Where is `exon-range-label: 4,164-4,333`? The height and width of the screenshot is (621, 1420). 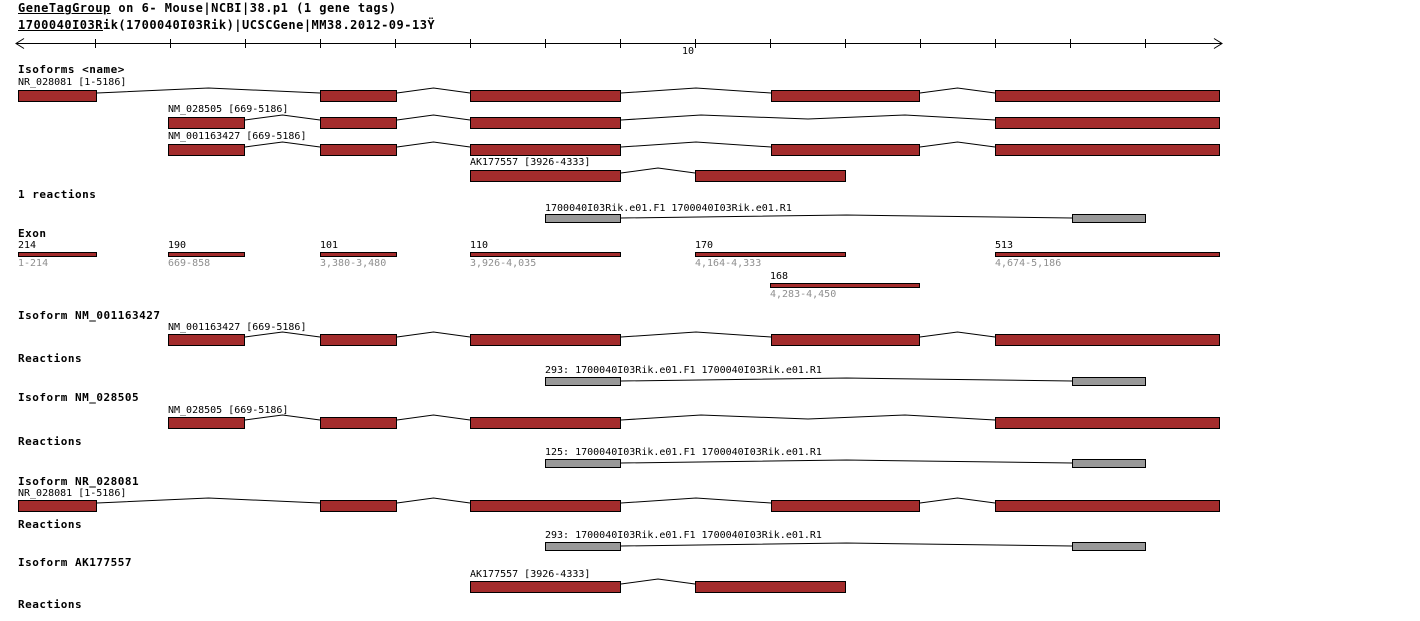
exon-range-label: 4,164-4,333 is located at coordinates (728, 263).